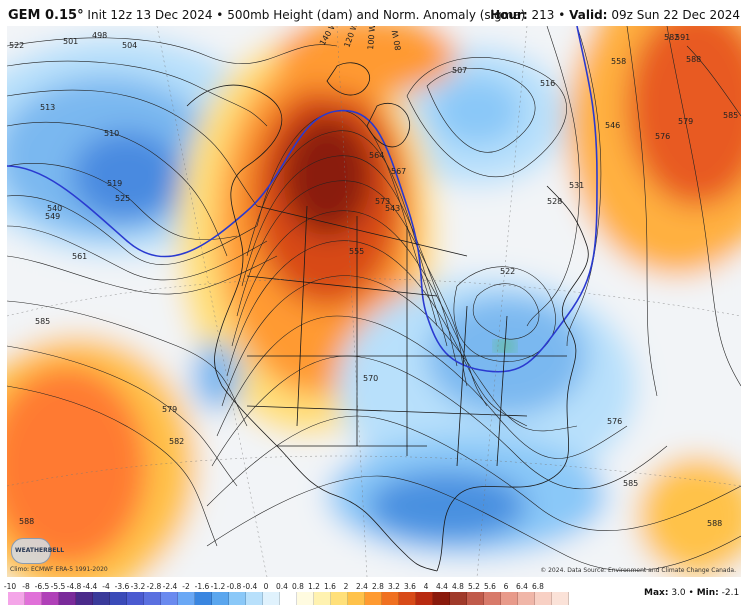  Describe the element at coordinates (618, 61) in the screenshot. I see `contour-label: 558` at that location.